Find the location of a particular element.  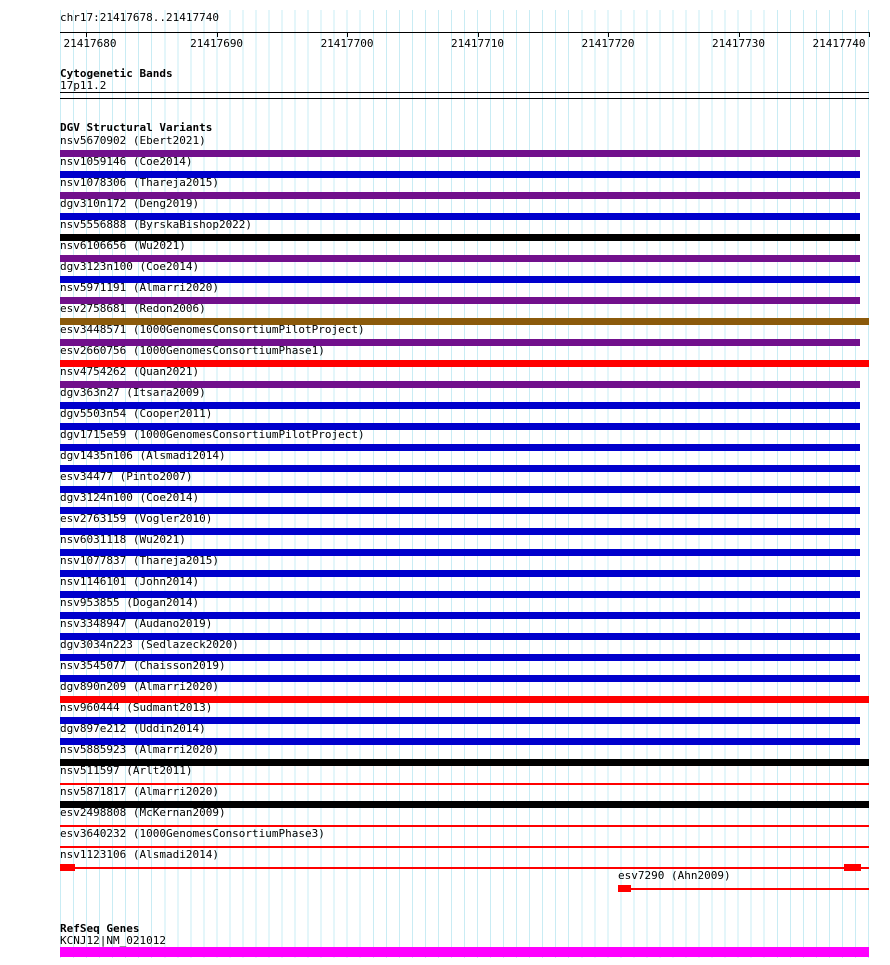

ruler-tick-label: 21417740 is located at coordinates (839, 43).